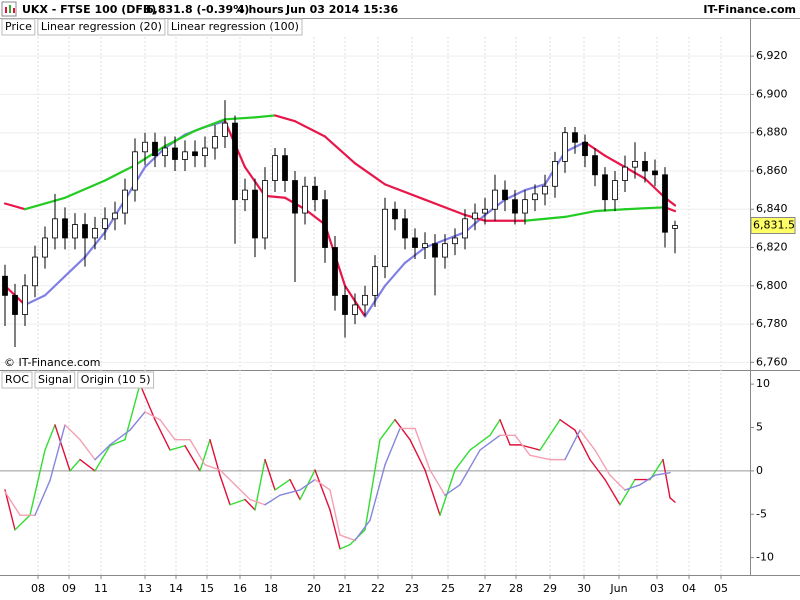 The width and height of the screenshot is (800, 600). I want to click on y-tick-label: -10, so click(765, 557).